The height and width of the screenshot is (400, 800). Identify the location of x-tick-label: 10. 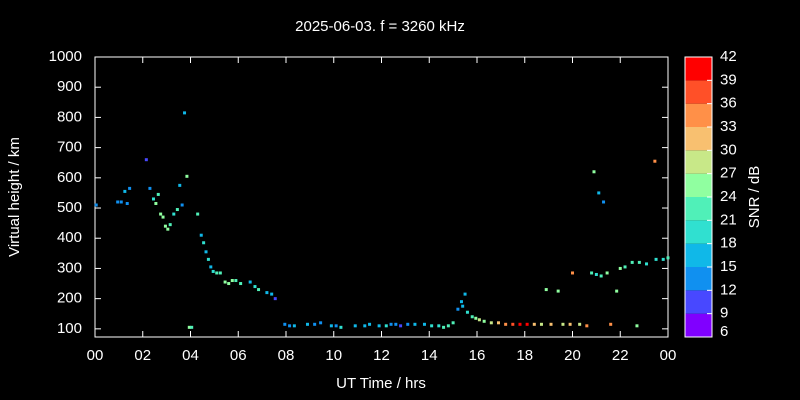
(333, 355).